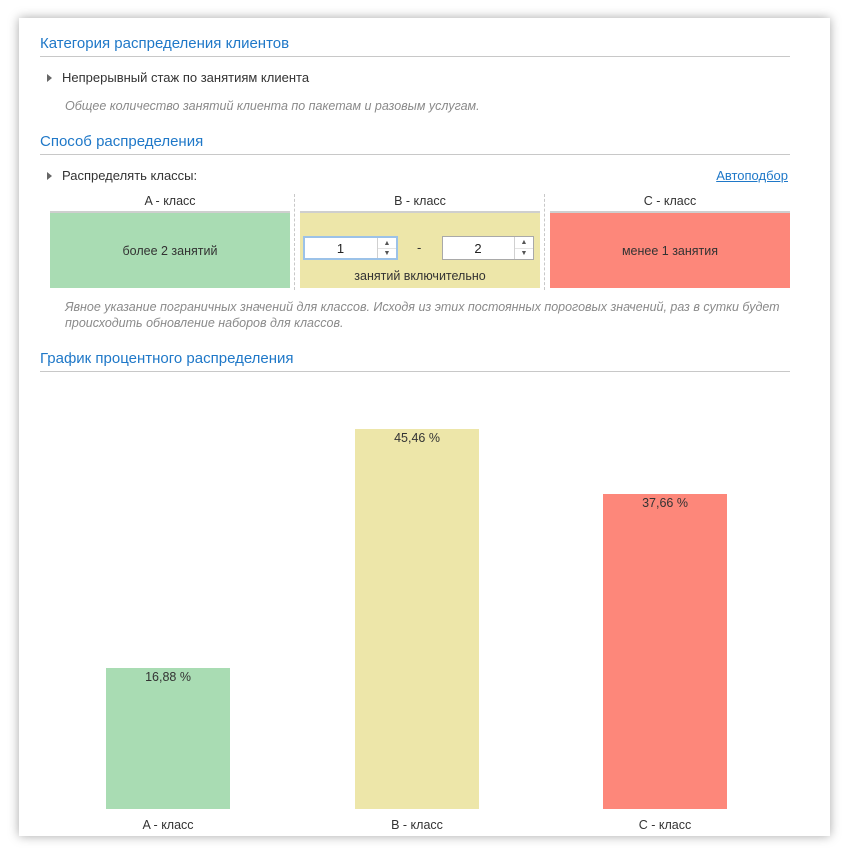  I want to click on range-suffix: занятий включительно, so click(420, 276).